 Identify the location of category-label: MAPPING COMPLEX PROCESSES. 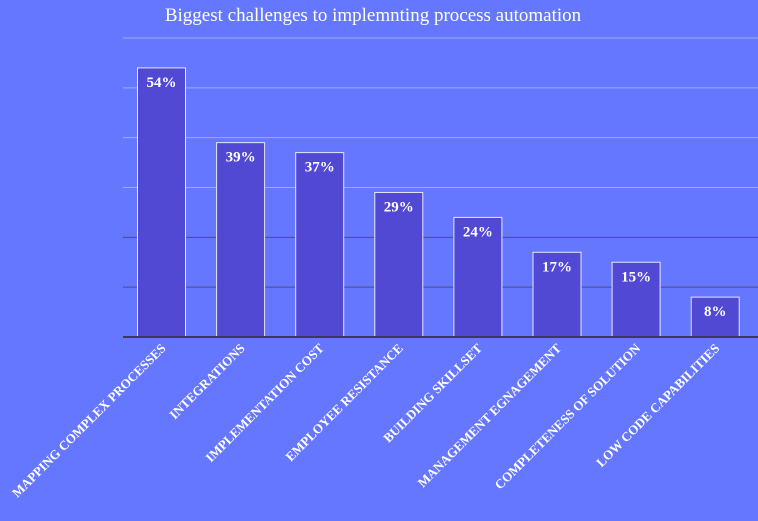
(89, 421).